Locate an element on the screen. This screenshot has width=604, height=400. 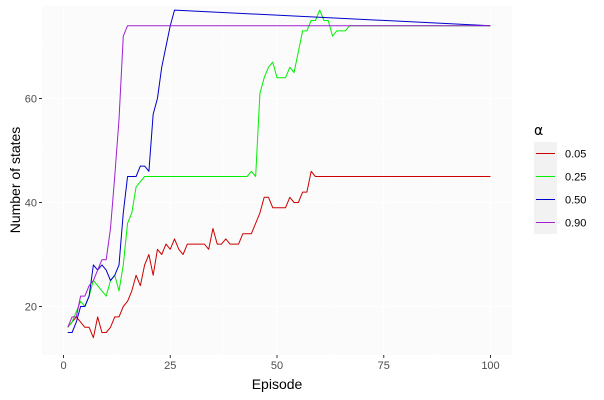
y-tick-label: 40 is located at coordinates (31, 204).